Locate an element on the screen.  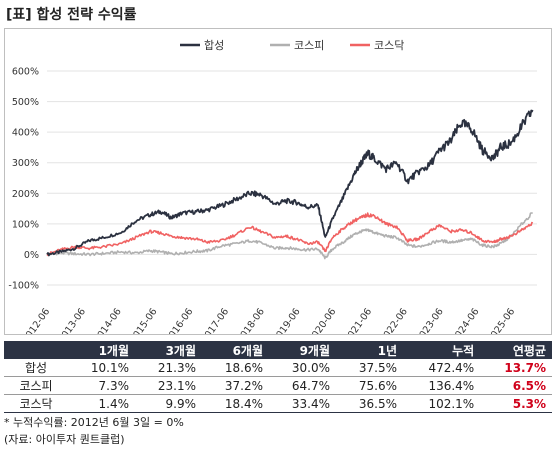
table-cell: 10.1% is located at coordinates (101, 368).